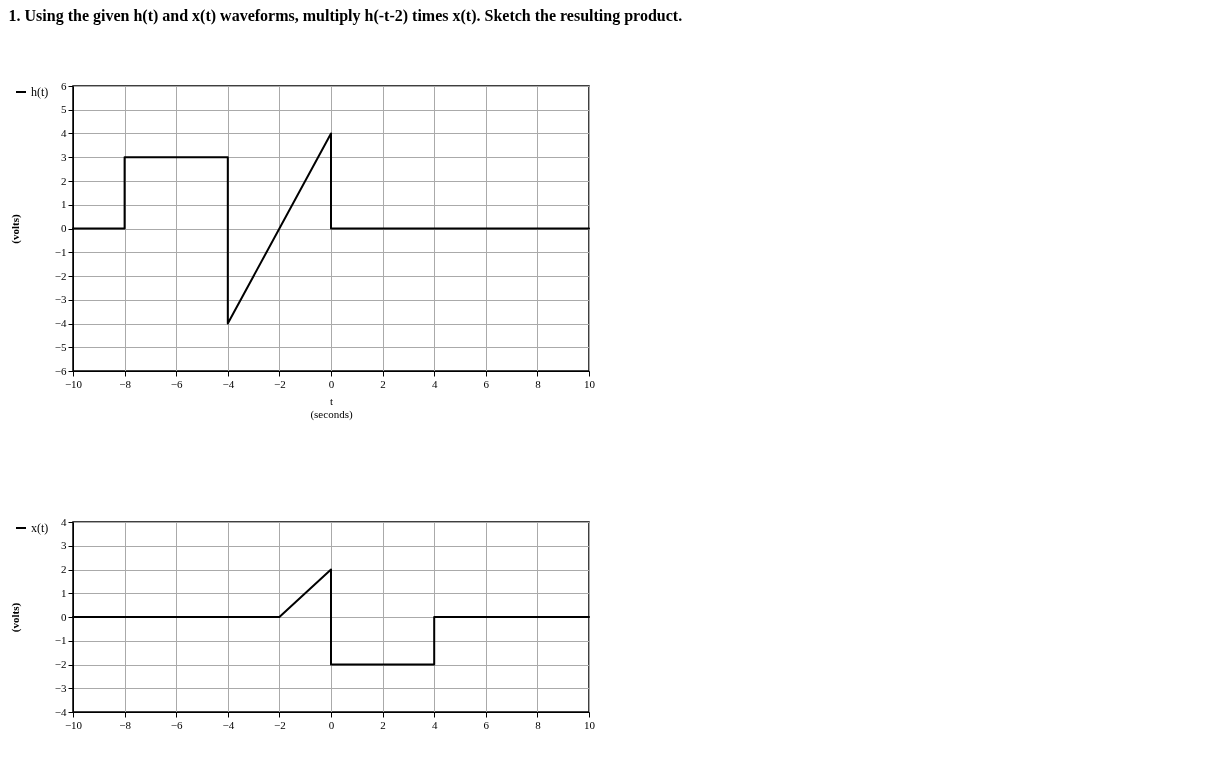  I want to click on y-tick-label: −5, so click(60, 346).